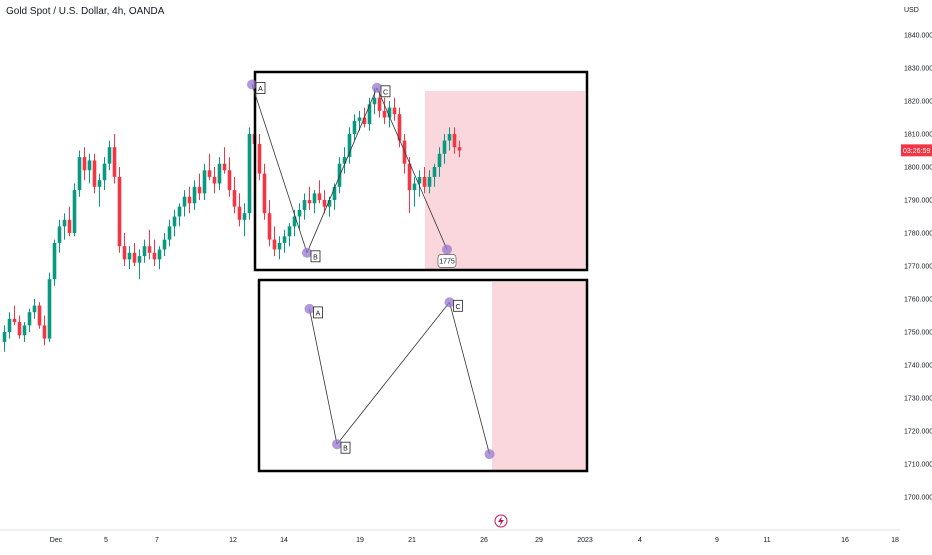  I want to click on pattern-bottom-leg, so click(393, 373).